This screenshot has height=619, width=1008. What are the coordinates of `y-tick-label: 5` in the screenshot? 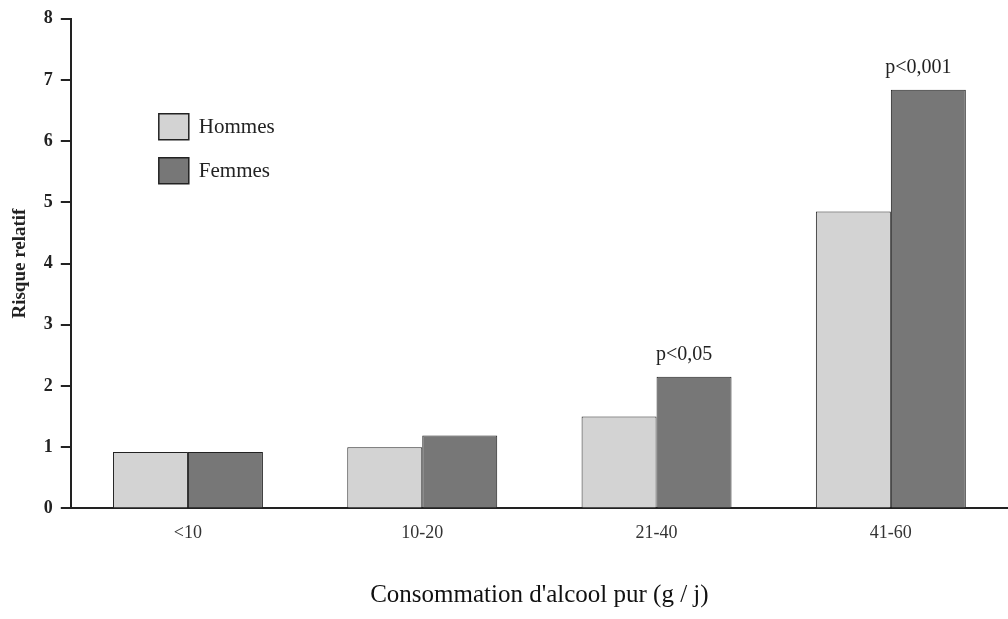 It's located at (48, 201).